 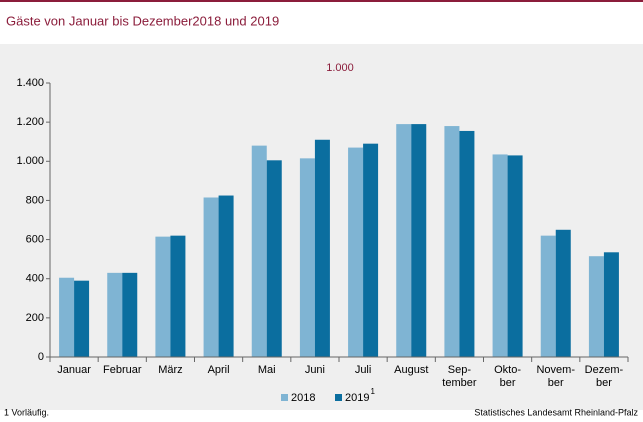 What do you see at coordinates (30, 161) in the screenshot?
I see `y-tick-label: 1.000` at bounding box center [30, 161].